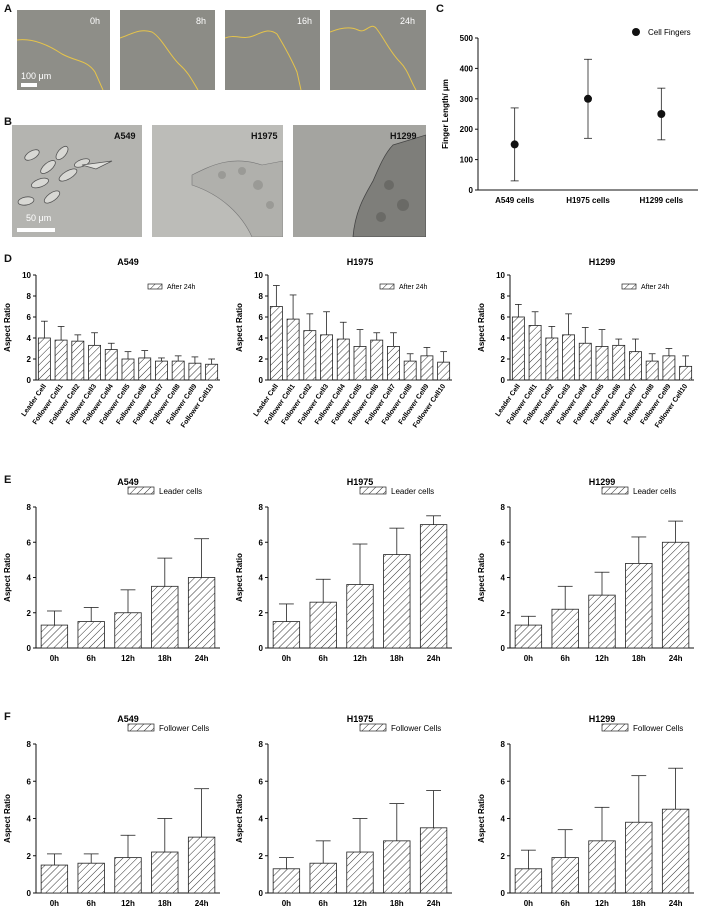 The image size is (713, 920). I want to click on y-tick-label: 400, so click(467, 68).